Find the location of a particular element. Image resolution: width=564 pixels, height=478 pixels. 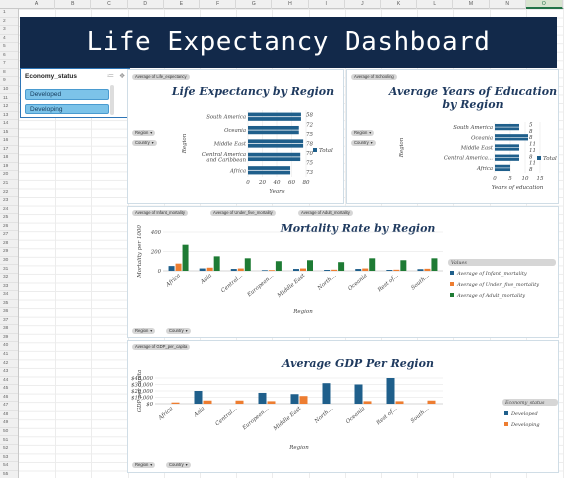

slicer-item-developing: Developing is located at coordinates (67, 109).